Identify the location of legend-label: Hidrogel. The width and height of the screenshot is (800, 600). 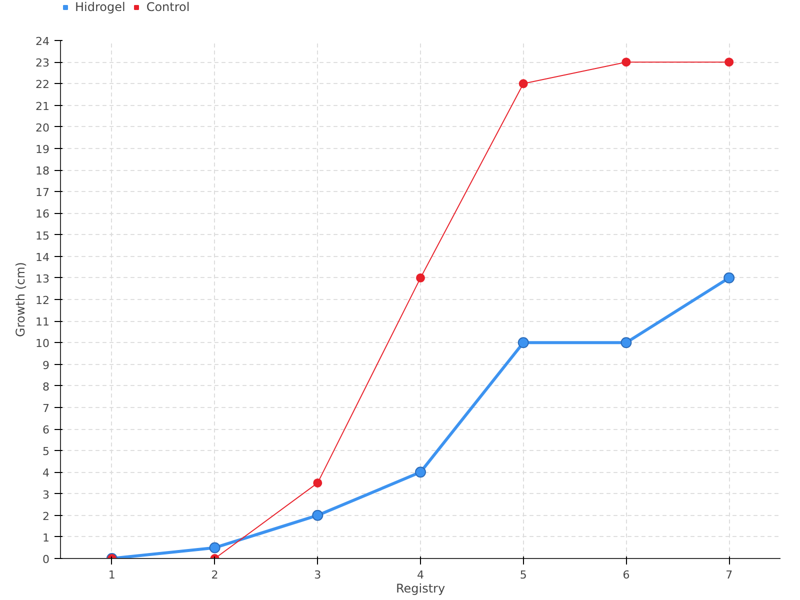
(100, 7).